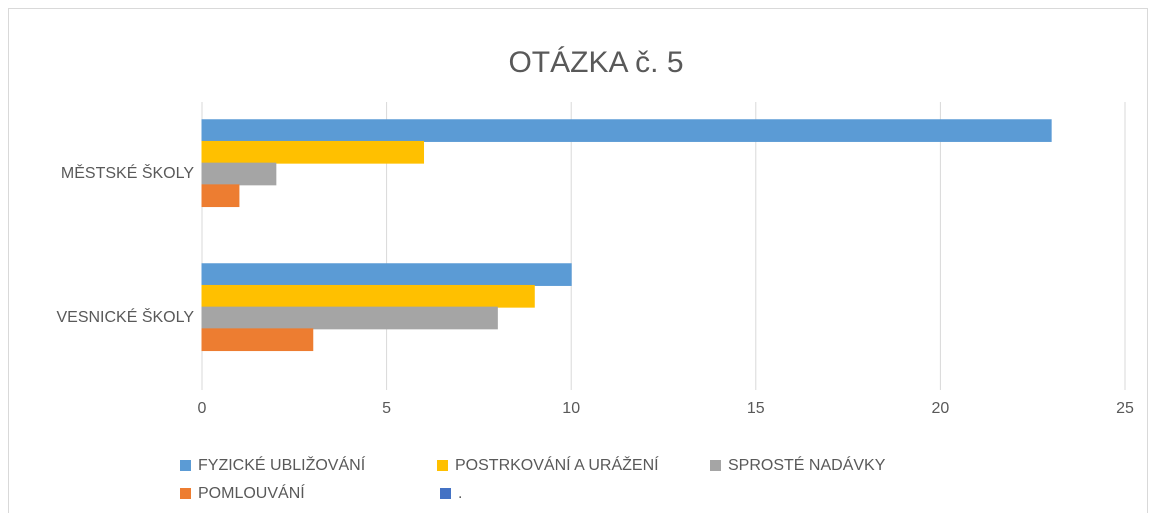 The image size is (1157, 513). I want to click on legend-label: SPROSTÉ NADÁVKY, so click(807, 464).